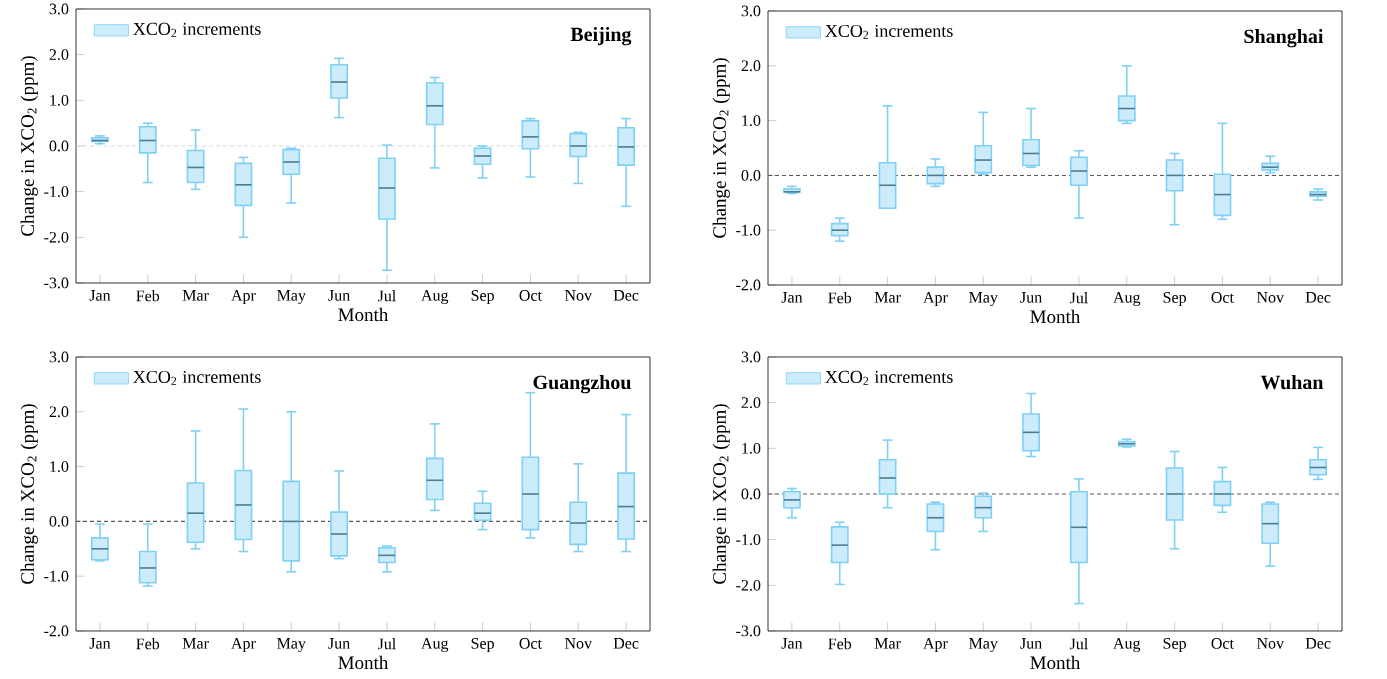  What do you see at coordinates (582, 384) in the screenshot?
I see `text: Guangzhou` at bounding box center [582, 384].